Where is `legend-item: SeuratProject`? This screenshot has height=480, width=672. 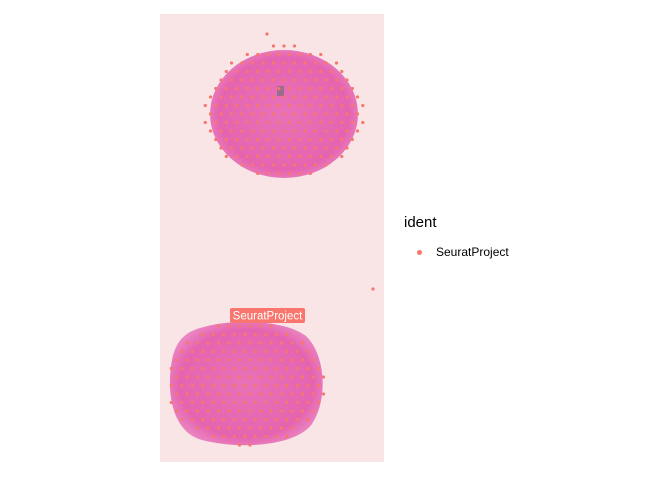 legend-item: SeuratProject is located at coordinates (456, 252).